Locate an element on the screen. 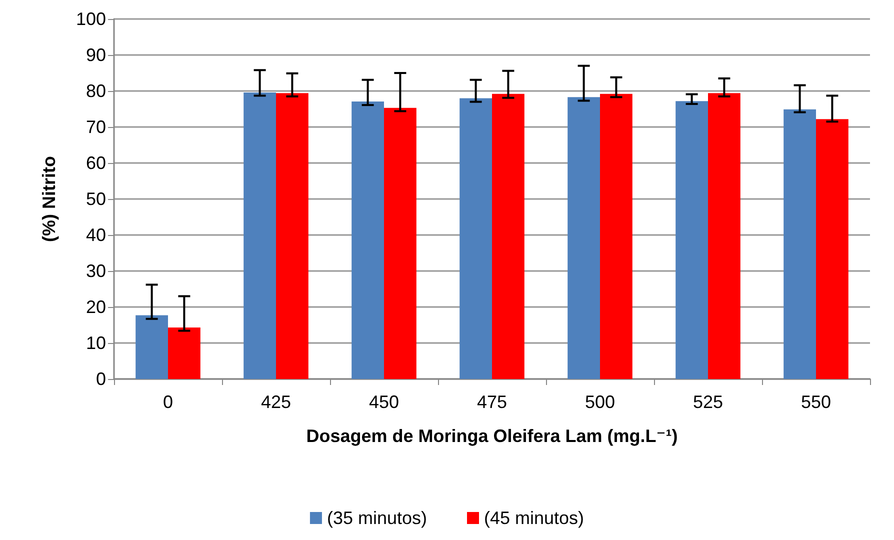 This screenshot has height=540, width=894. y-tick-label: 80 is located at coordinates (96, 91).